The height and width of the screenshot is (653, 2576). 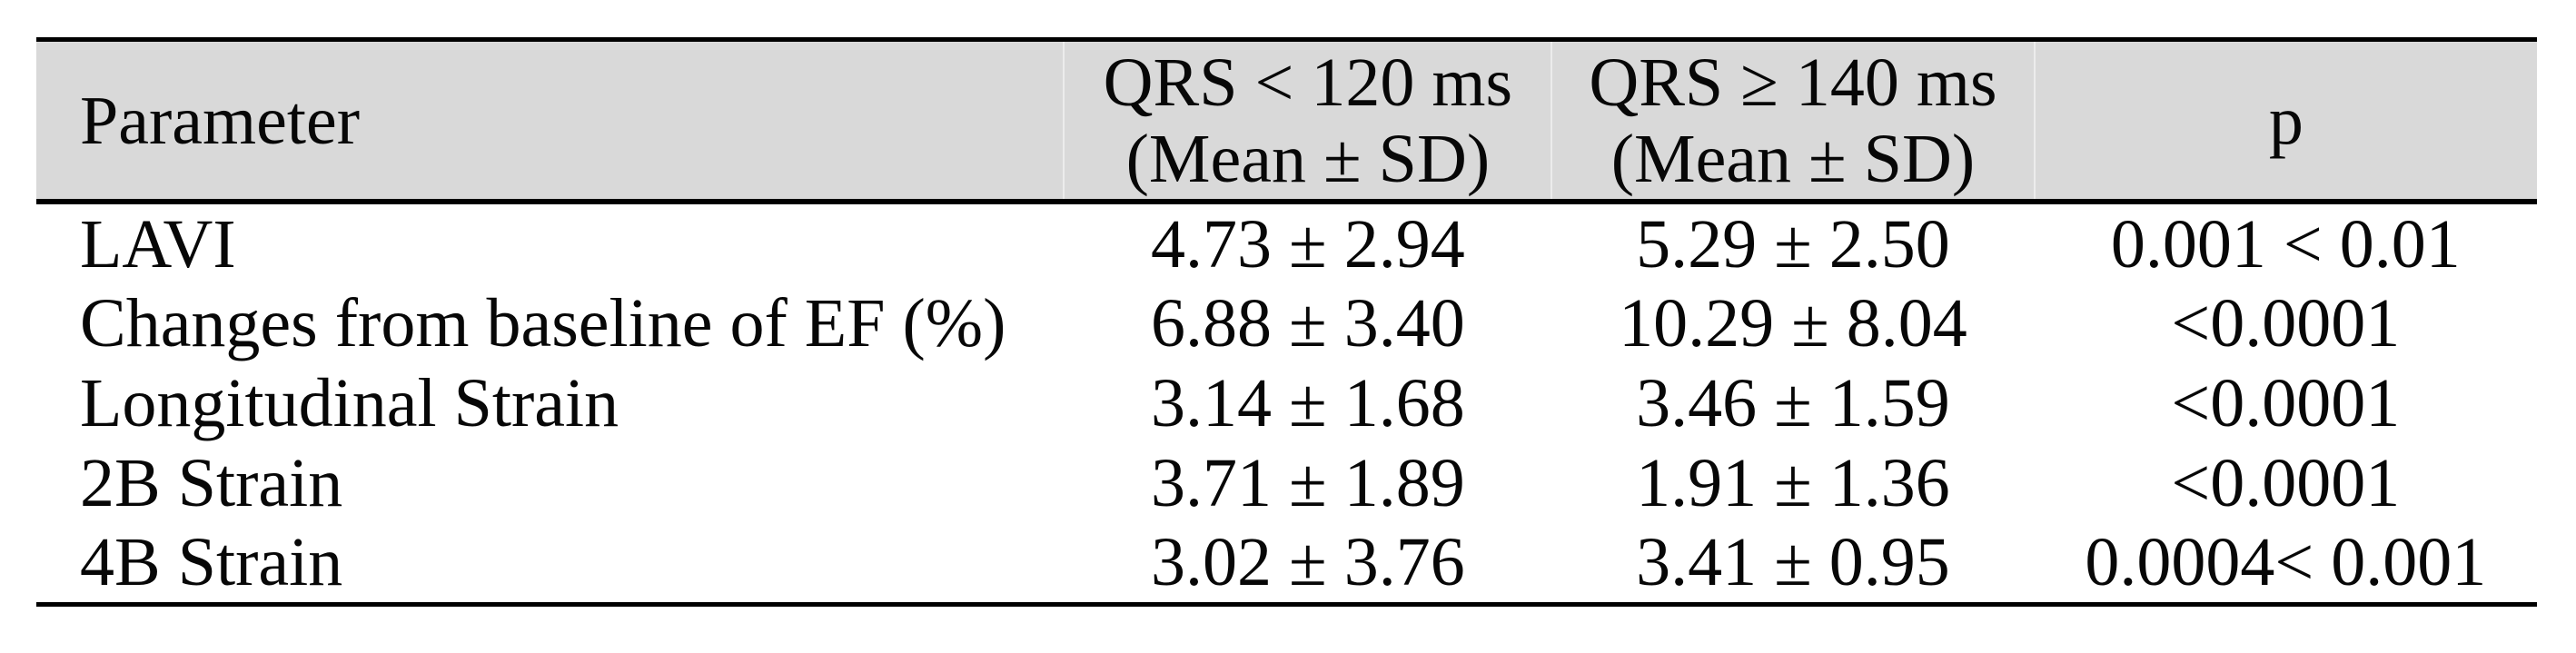 What do you see at coordinates (1308, 244) in the screenshot?
I see `cell-qrs-lt-120: 4.73 ± 2.94` at bounding box center [1308, 244].